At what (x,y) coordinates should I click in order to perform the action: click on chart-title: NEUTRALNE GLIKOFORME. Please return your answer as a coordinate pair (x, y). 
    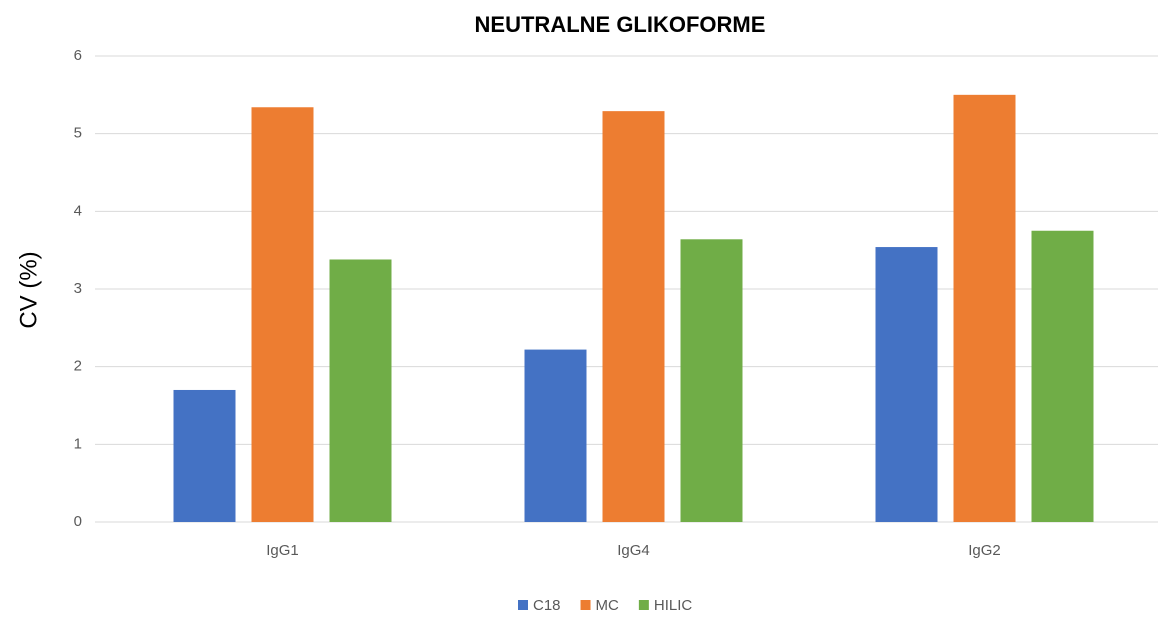
    Looking at the image, I should click on (620, 24).